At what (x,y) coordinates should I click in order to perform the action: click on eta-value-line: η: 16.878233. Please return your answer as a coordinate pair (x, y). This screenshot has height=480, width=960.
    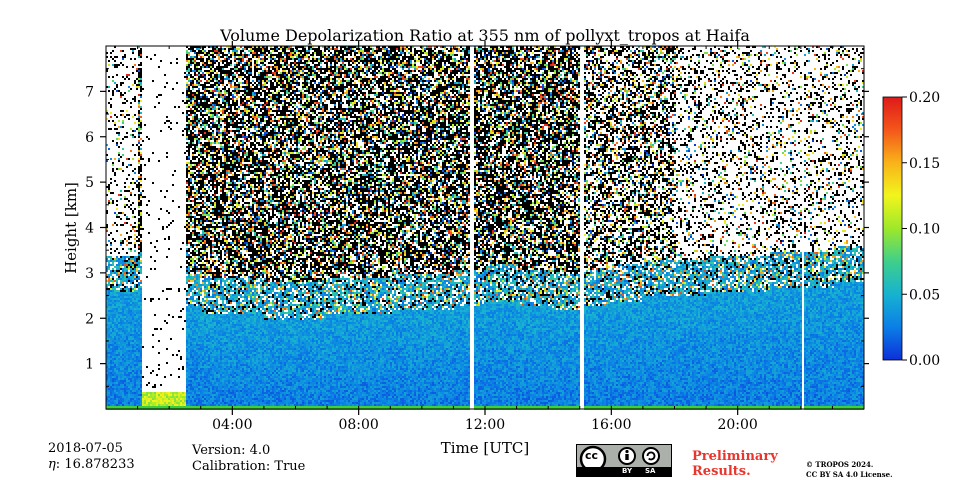
    Looking at the image, I should click on (91, 465).